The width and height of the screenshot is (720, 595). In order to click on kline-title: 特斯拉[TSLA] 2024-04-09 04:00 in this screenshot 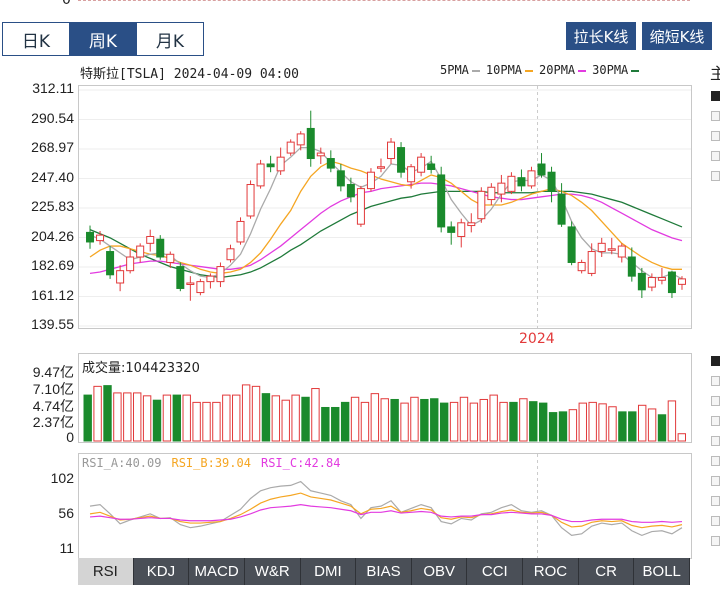, I will do `click(190, 74)`.